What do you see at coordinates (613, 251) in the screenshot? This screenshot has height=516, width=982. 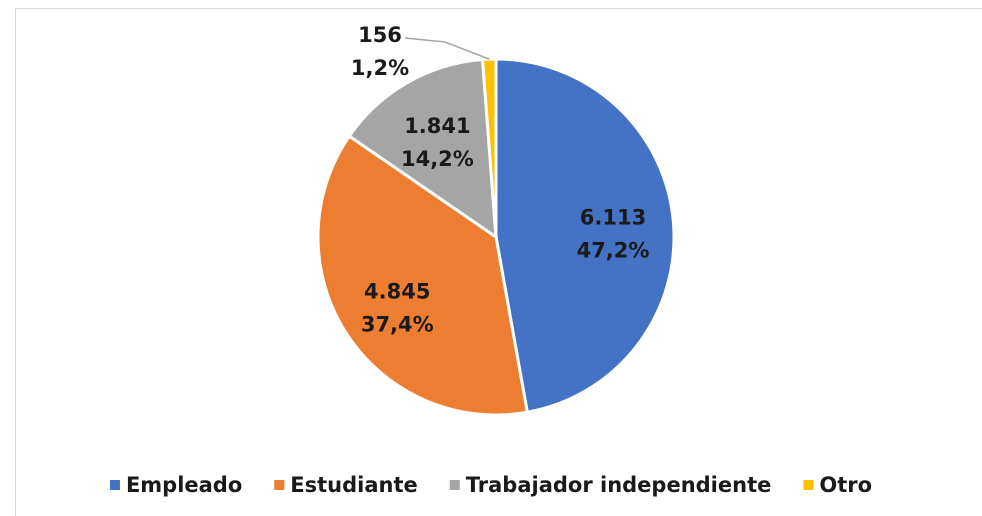 I see `percentage-label: 47,2%` at bounding box center [613, 251].